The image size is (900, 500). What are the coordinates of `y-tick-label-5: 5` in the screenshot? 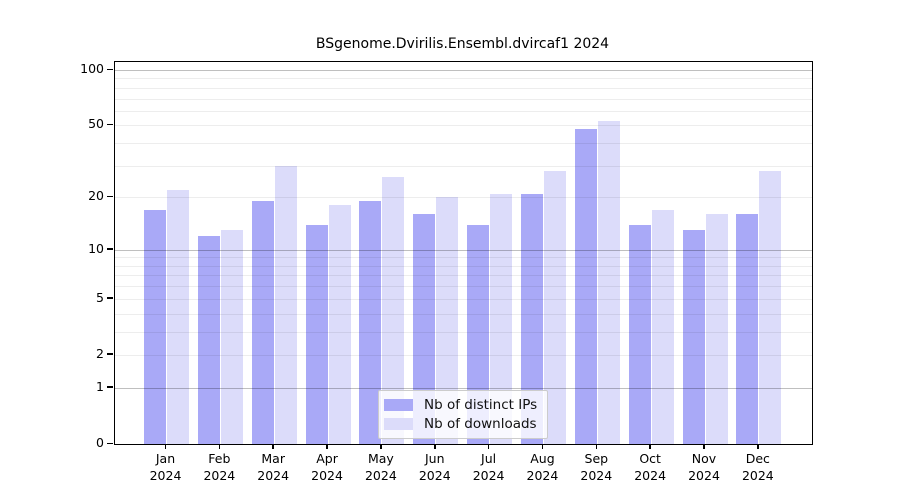 It's located at (100, 297).